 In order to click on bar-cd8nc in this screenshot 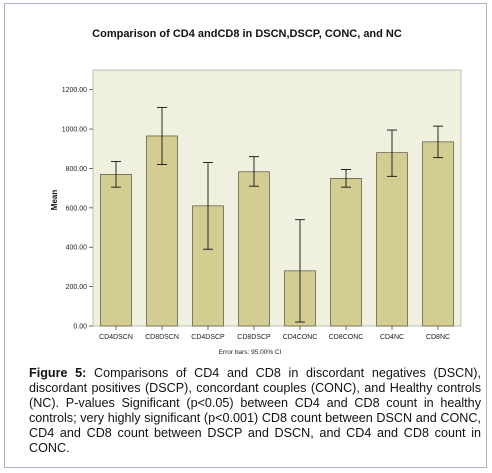, I will do `click(438, 234)`.